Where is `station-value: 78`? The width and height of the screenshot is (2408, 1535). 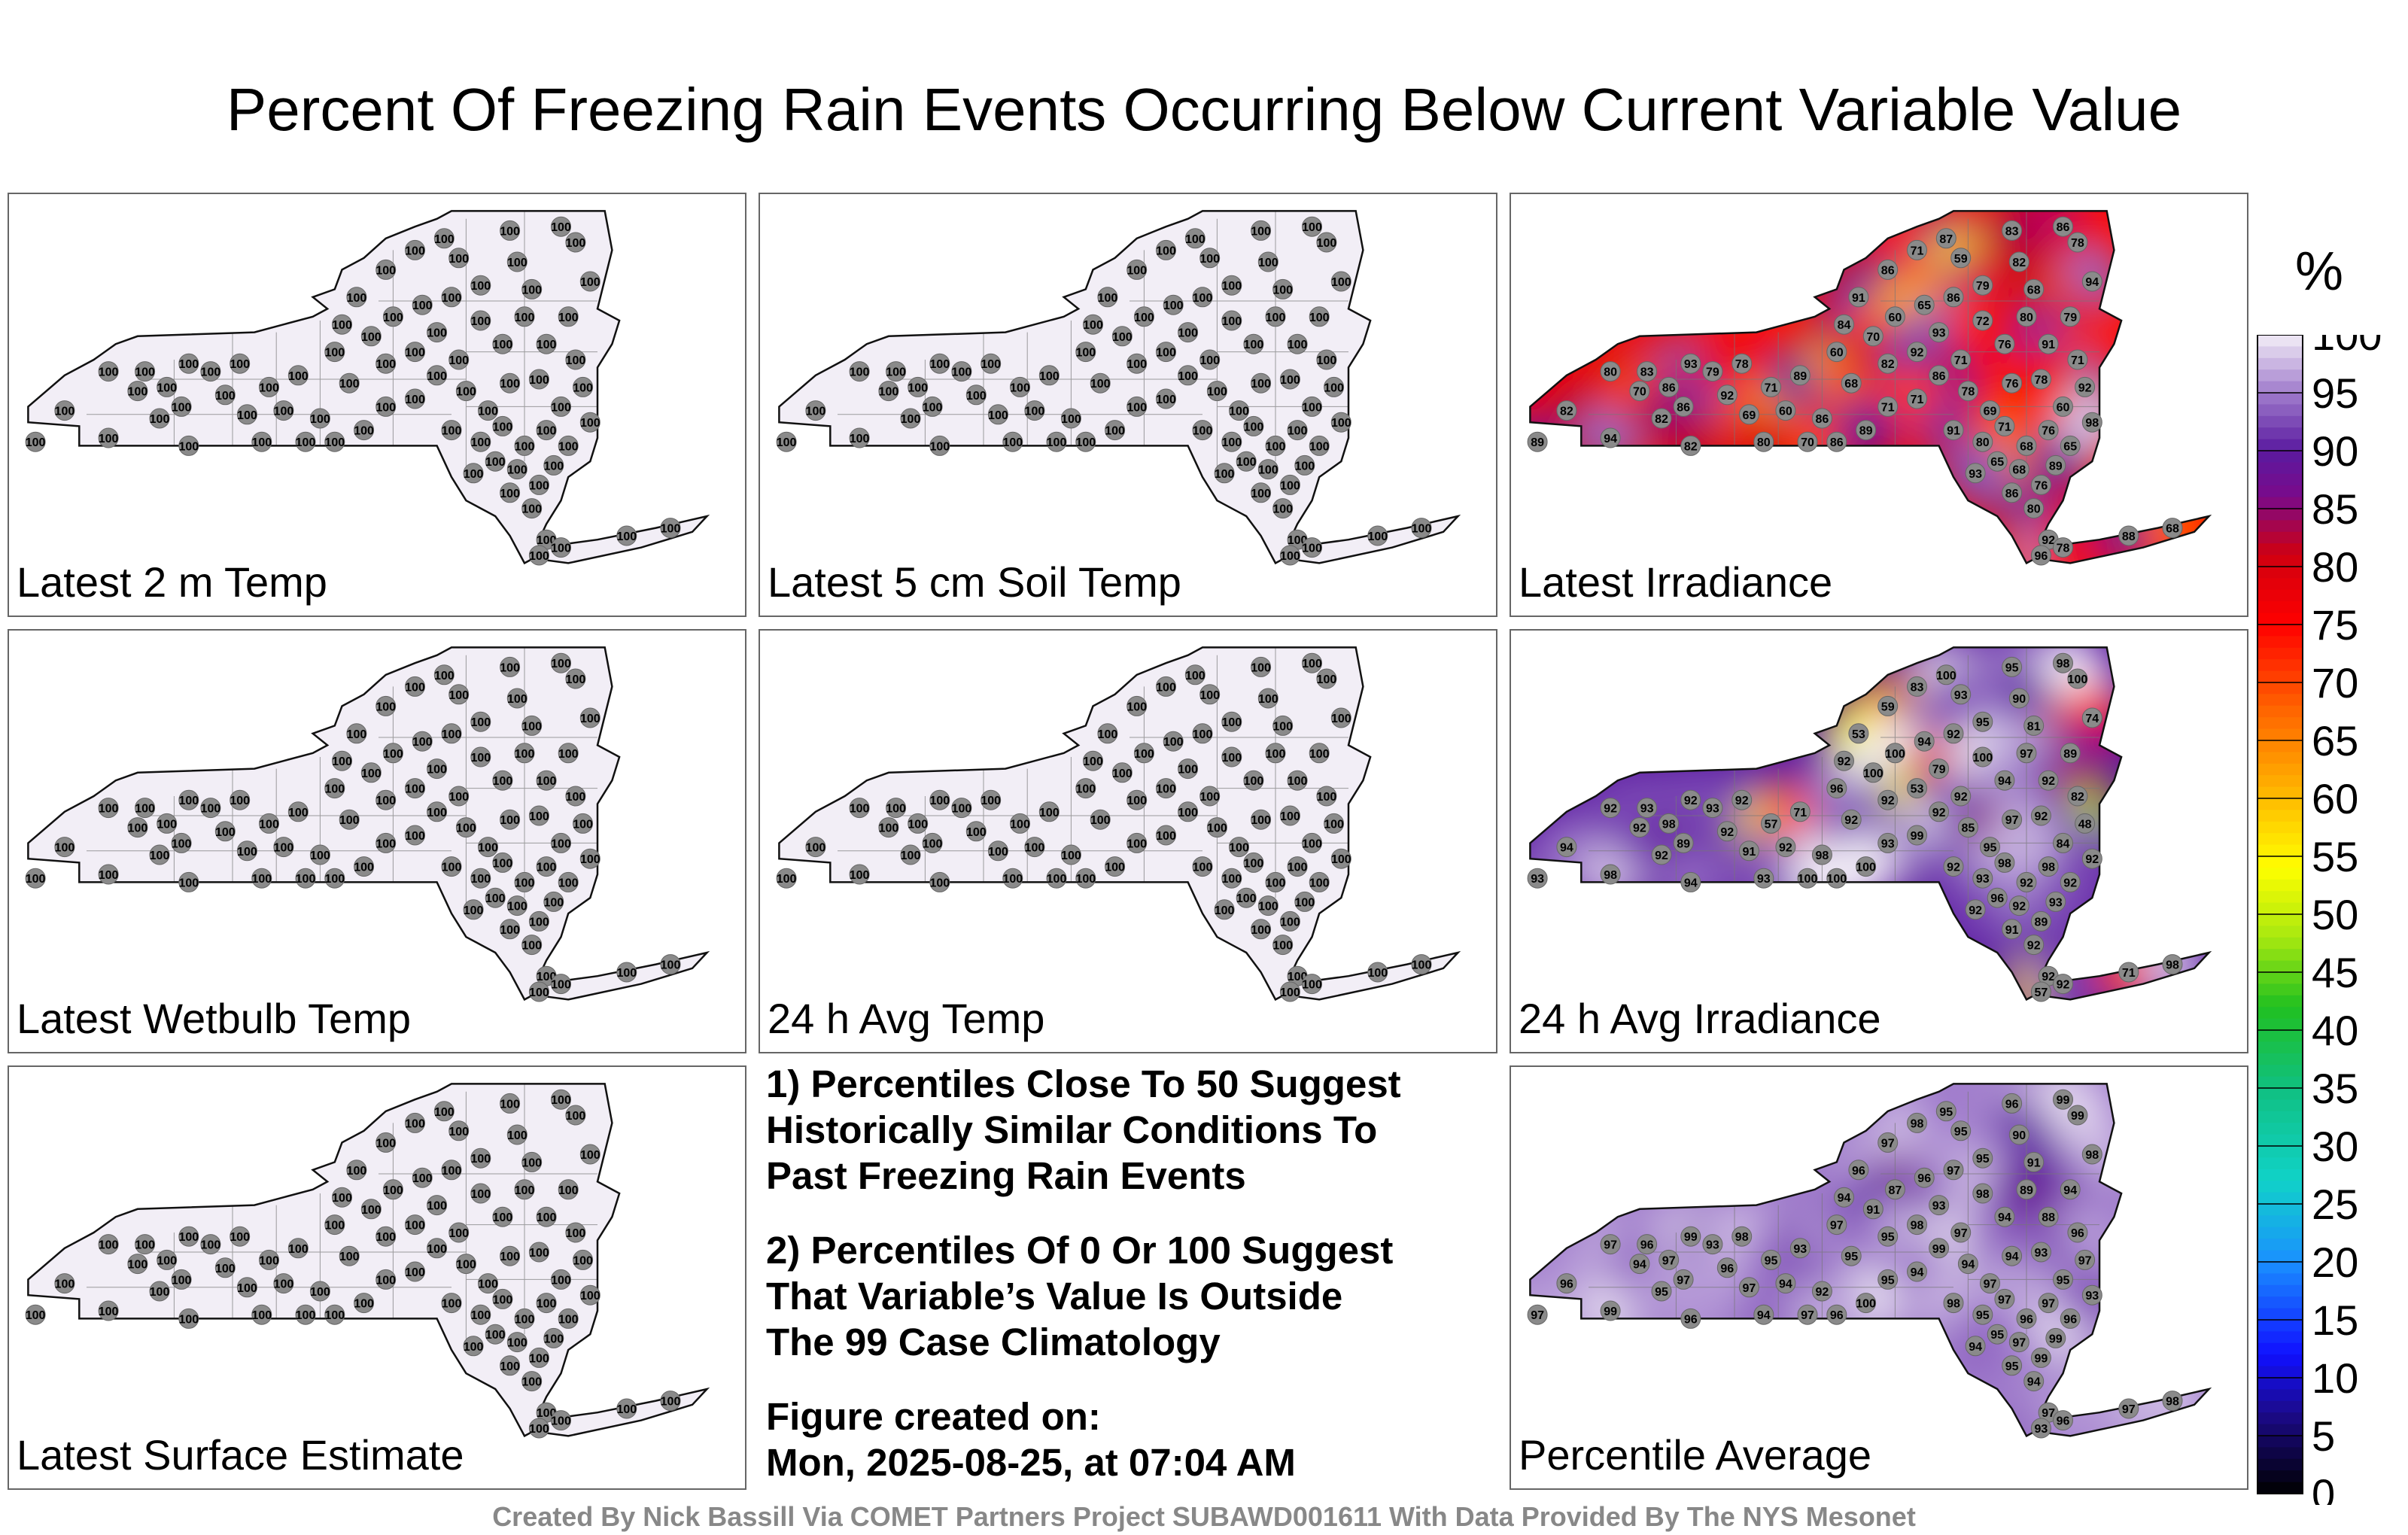 station-value: 78 is located at coordinates (1968, 392).